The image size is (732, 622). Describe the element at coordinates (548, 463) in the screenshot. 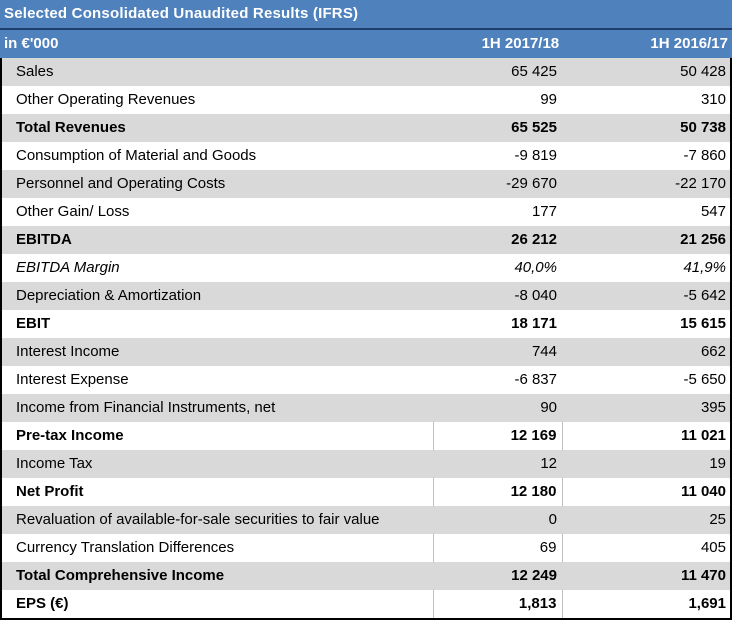

I see `row-value-current: 12` at that location.